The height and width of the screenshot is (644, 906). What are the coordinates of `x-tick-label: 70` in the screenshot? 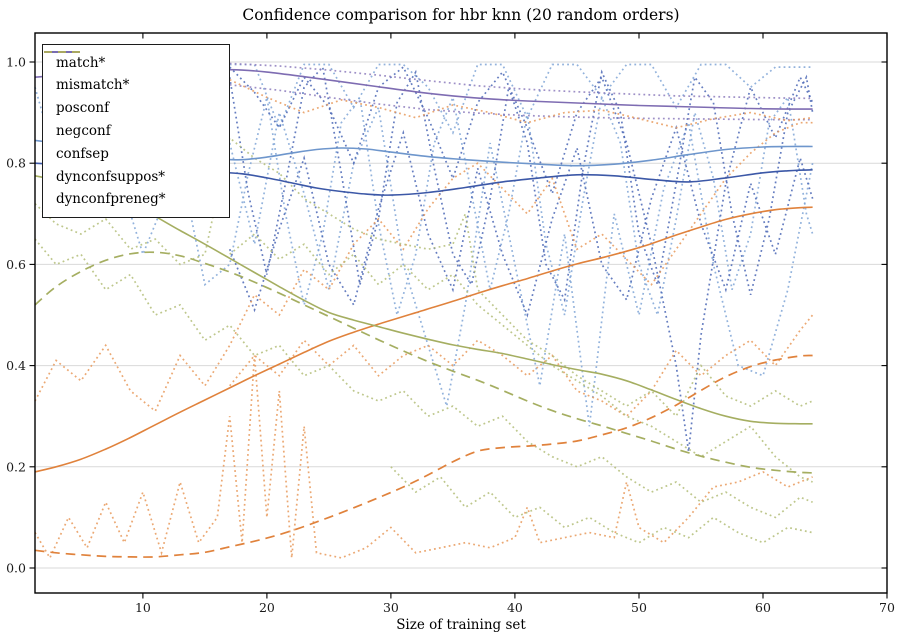 It's located at (887, 607).